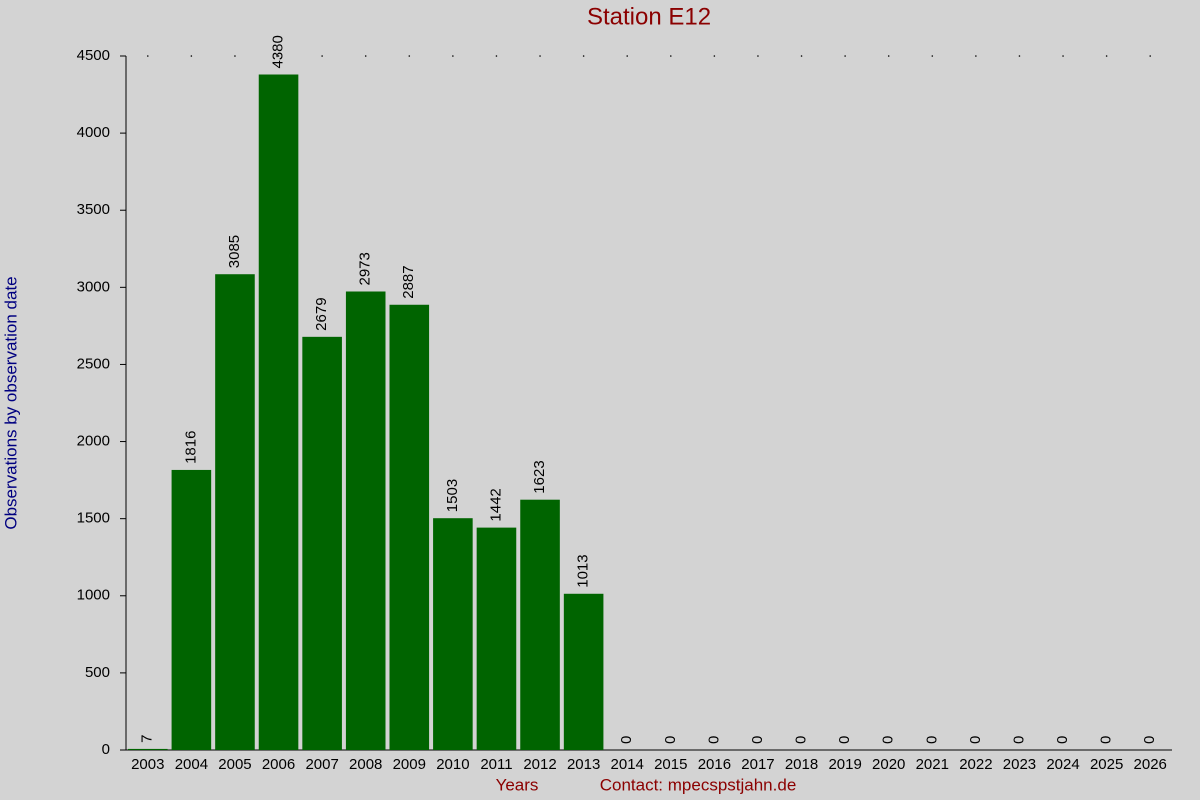 The height and width of the screenshot is (800, 1200). Describe the element at coordinates (583, 764) in the screenshot. I see `x-tick-label: 2013` at that location.